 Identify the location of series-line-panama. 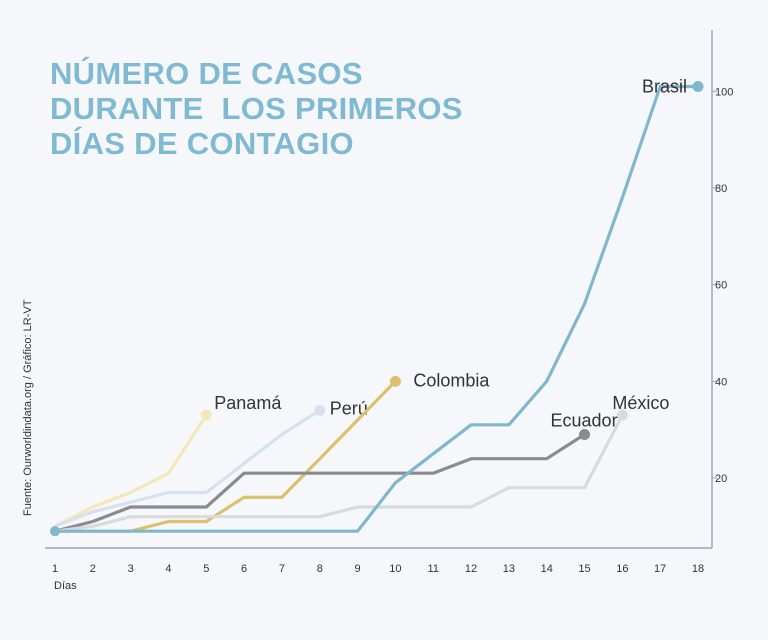
(130, 470).